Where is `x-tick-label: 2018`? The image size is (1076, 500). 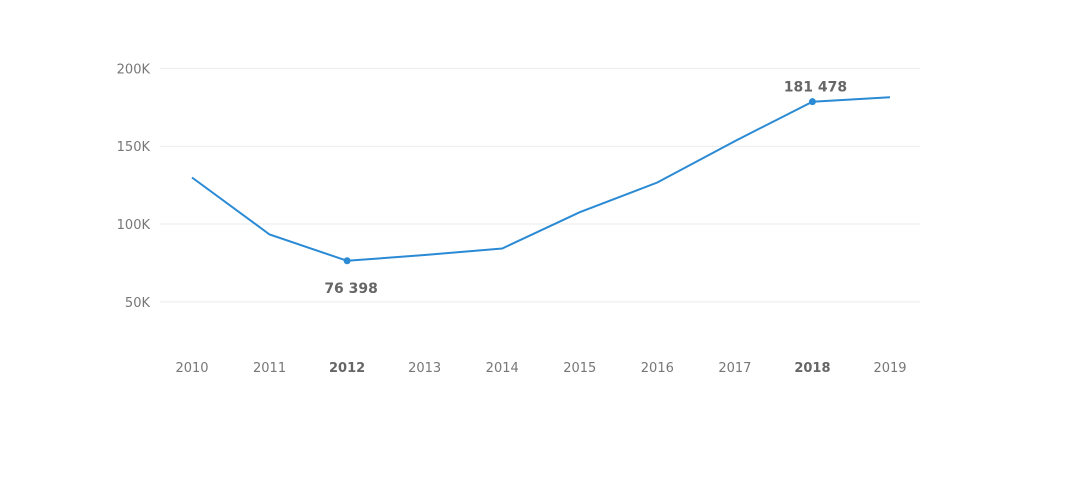
x-tick-label: 2018 is located at coordinates (812, 368).